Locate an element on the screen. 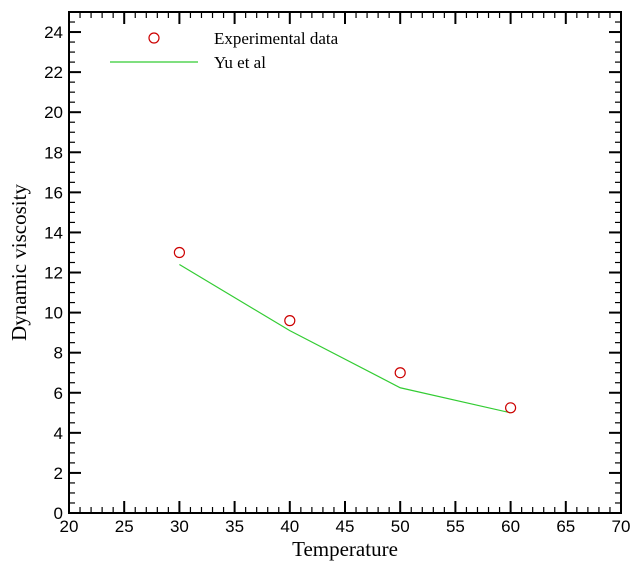 This screenshot has width=639, height=570. legend-label-experimental-data: Experimental data is located at coordinates (276, 38).